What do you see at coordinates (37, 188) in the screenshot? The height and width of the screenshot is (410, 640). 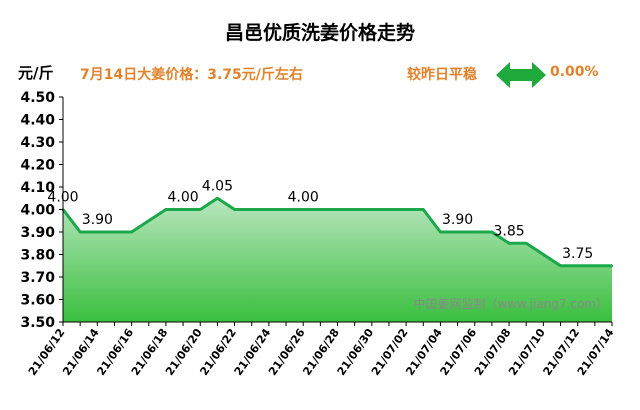 I see `y-tick-label: 4.10` at bounding box center [37, 188].